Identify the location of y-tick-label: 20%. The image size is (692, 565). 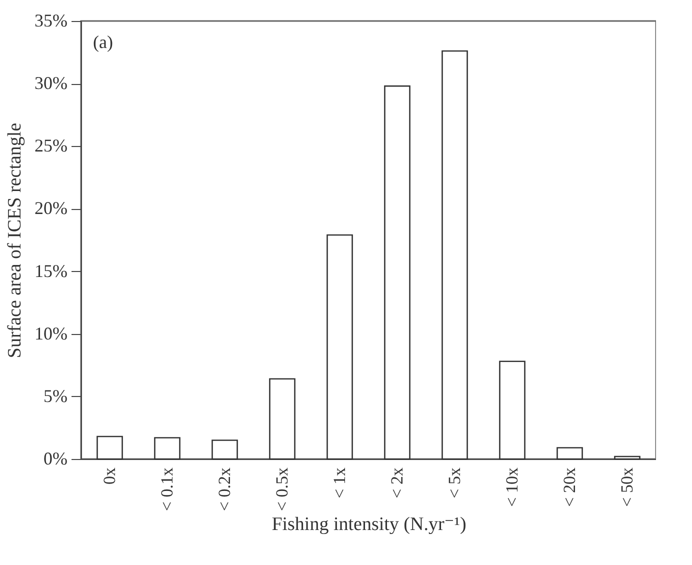
(51, 208).